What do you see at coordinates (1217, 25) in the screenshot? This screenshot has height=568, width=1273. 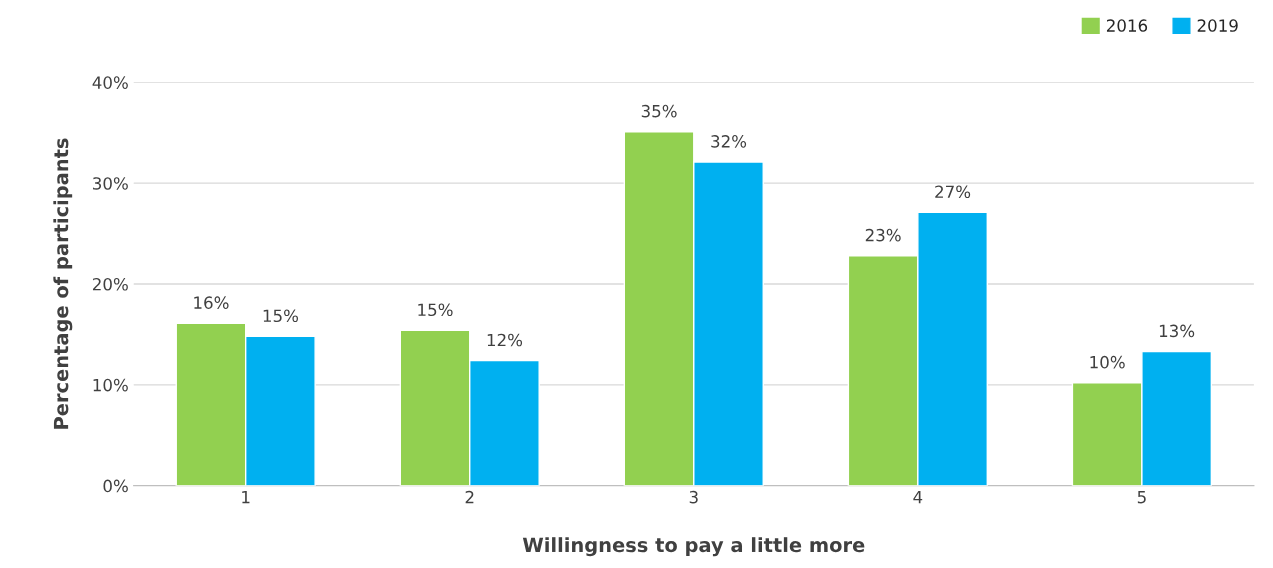 I see `legend-label: 2019` at bounding box center [1217, 25].